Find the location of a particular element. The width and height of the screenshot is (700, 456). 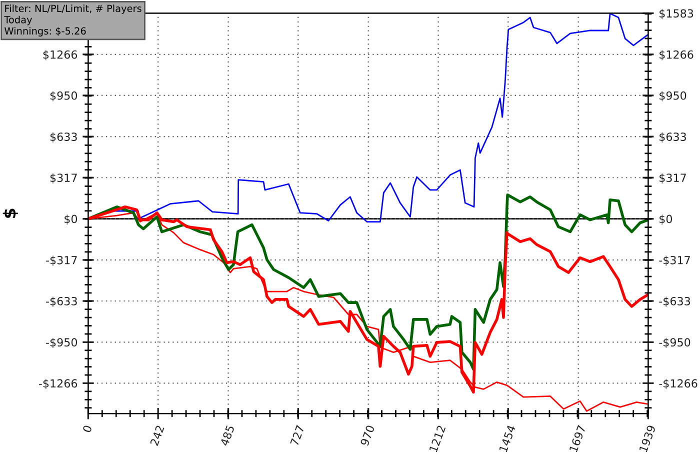

y2-tick-label: $317 is located at coordinates (673, 178).